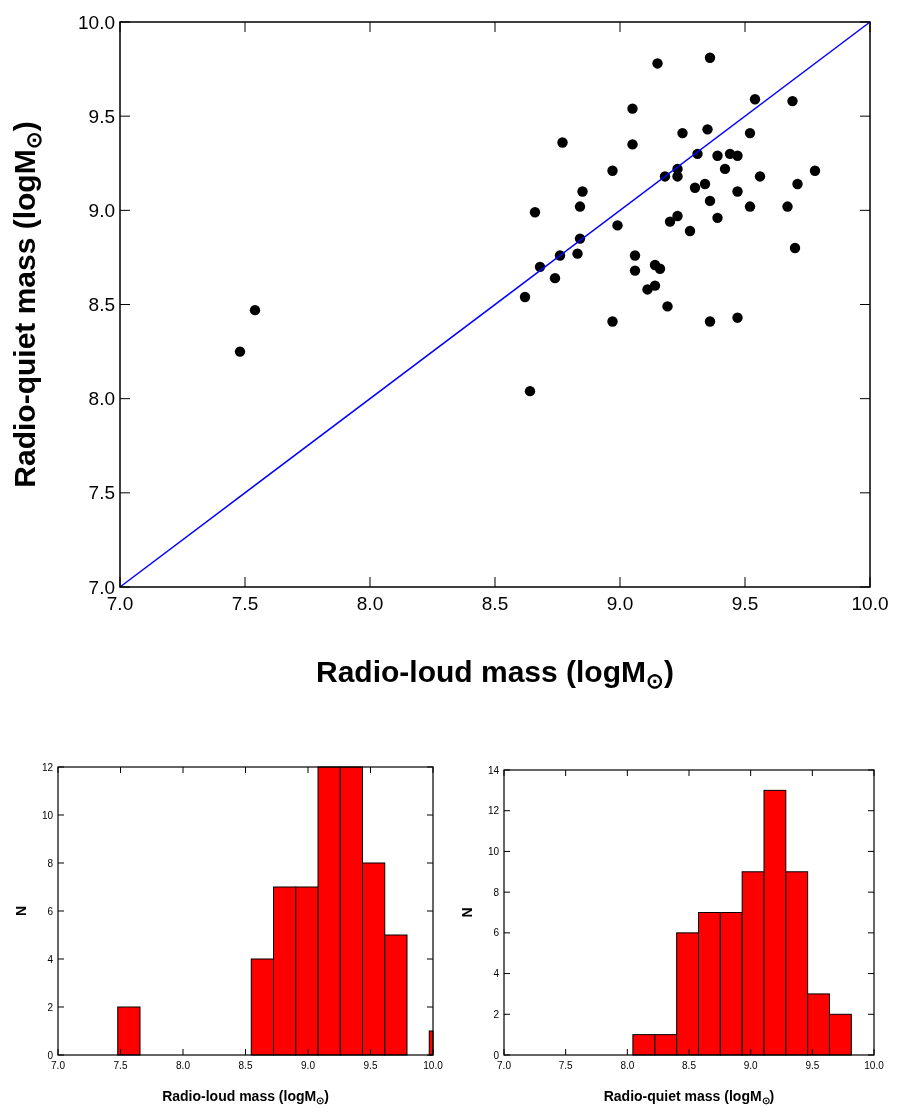  Describe the element at coordinates (101, 210) in the screenshot. I see `y-tick-label: 9.0` at that location.